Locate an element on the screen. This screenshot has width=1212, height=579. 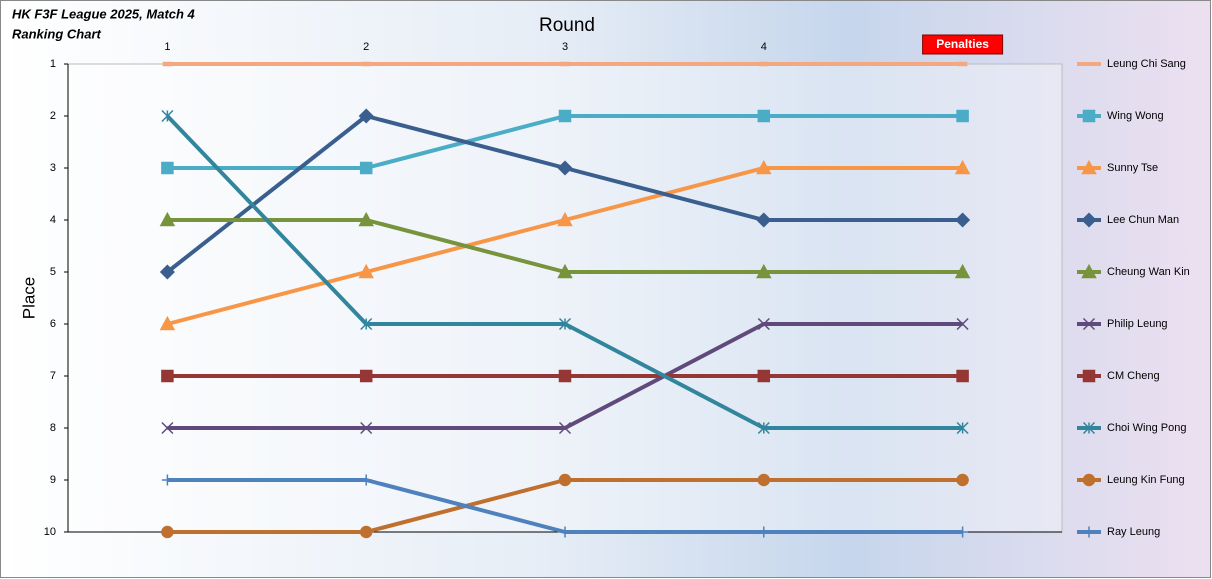
legend-label: Philip Leung is located at coordinates (1137, 324).